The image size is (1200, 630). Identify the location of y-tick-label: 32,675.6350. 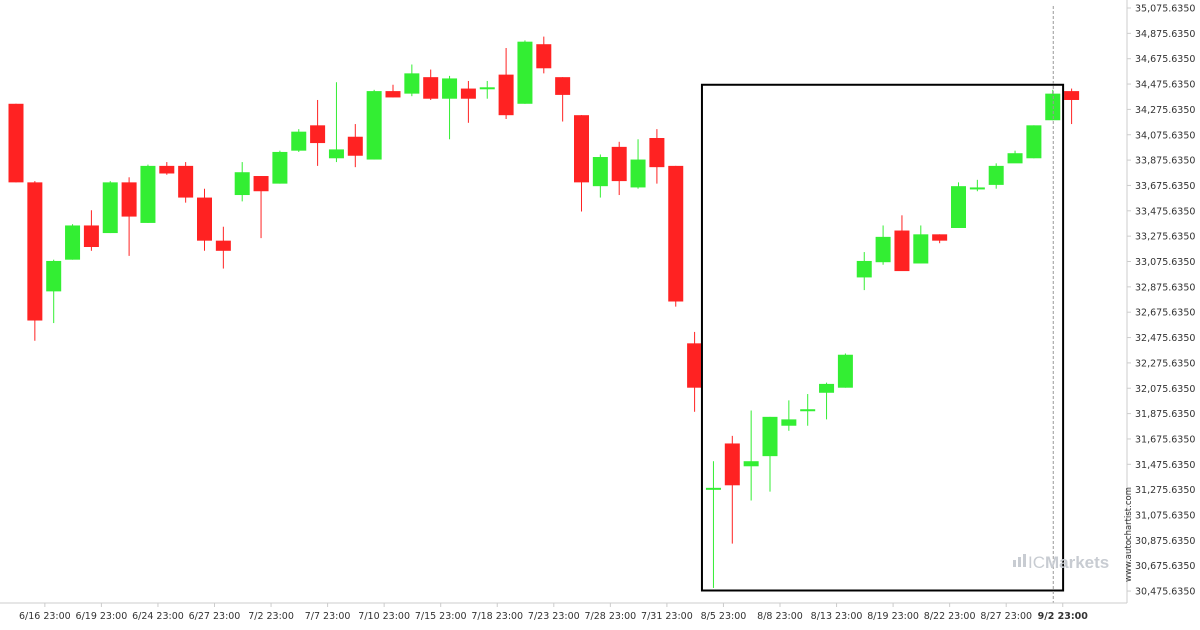
(1165, 313).